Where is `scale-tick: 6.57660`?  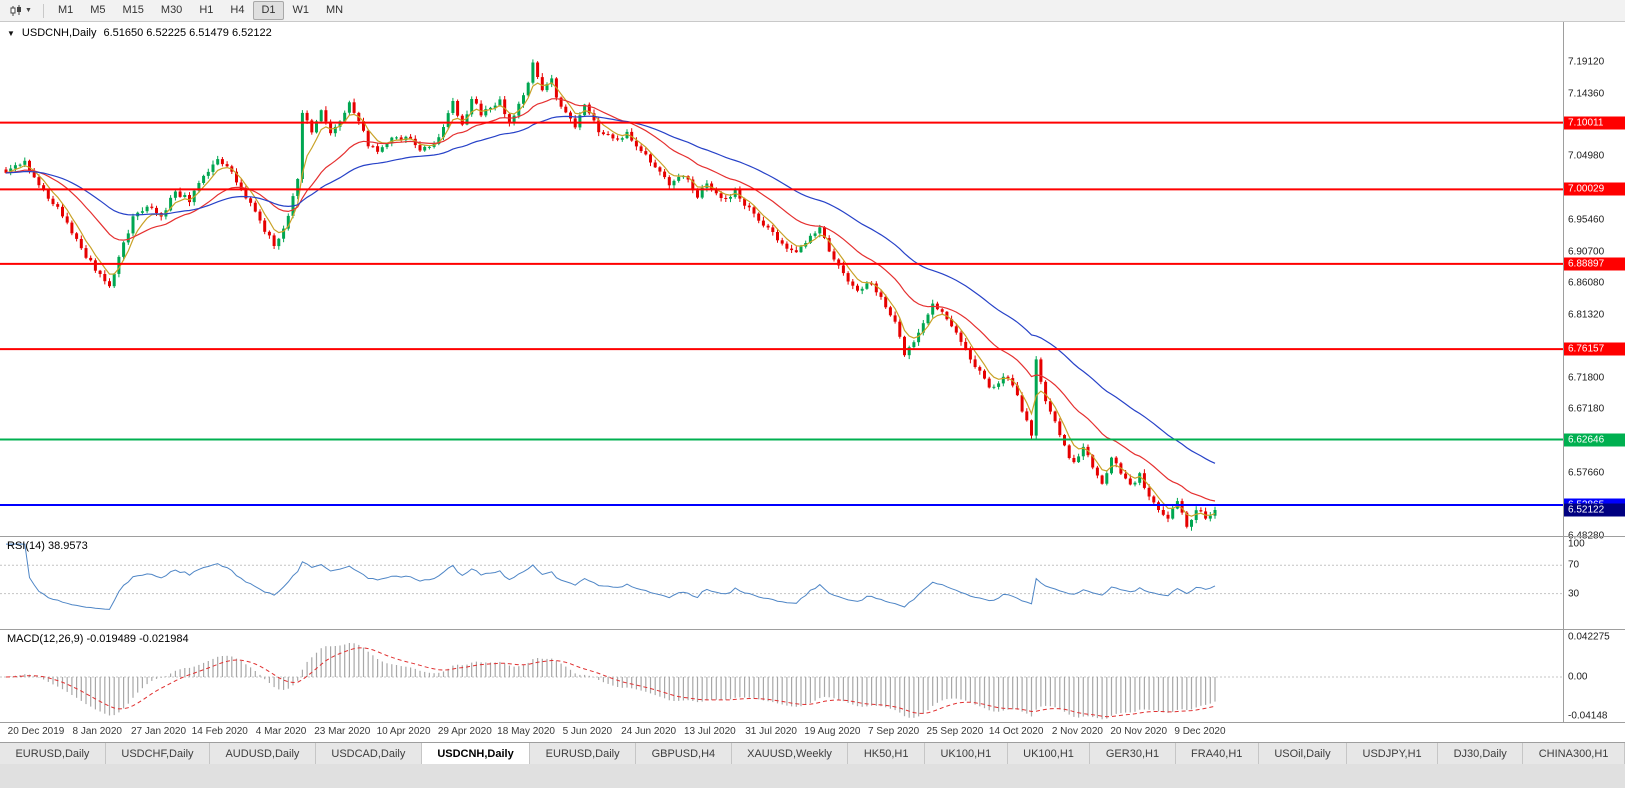 scale-tick: 6.57660 is located at coordinates (1586, 473).